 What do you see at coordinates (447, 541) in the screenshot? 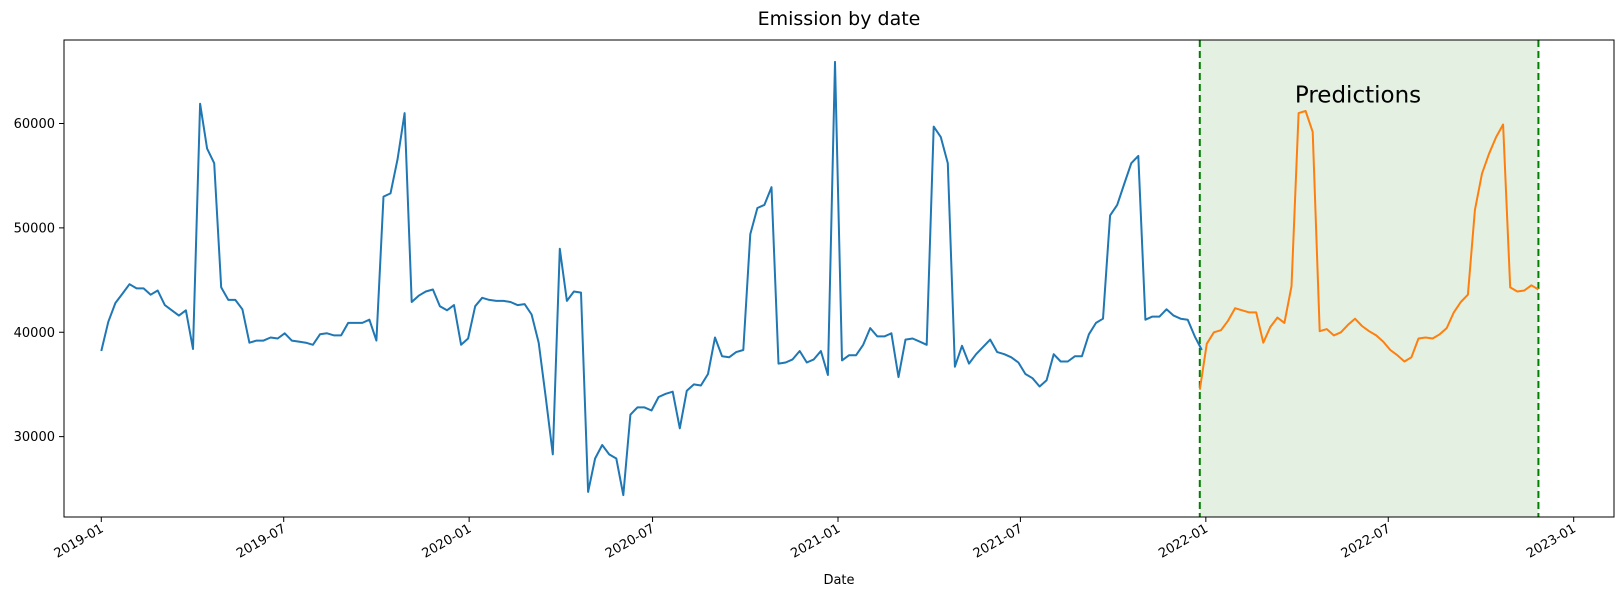
I see `x-tick-label: 2020-01` at bounding box center [447, 541].